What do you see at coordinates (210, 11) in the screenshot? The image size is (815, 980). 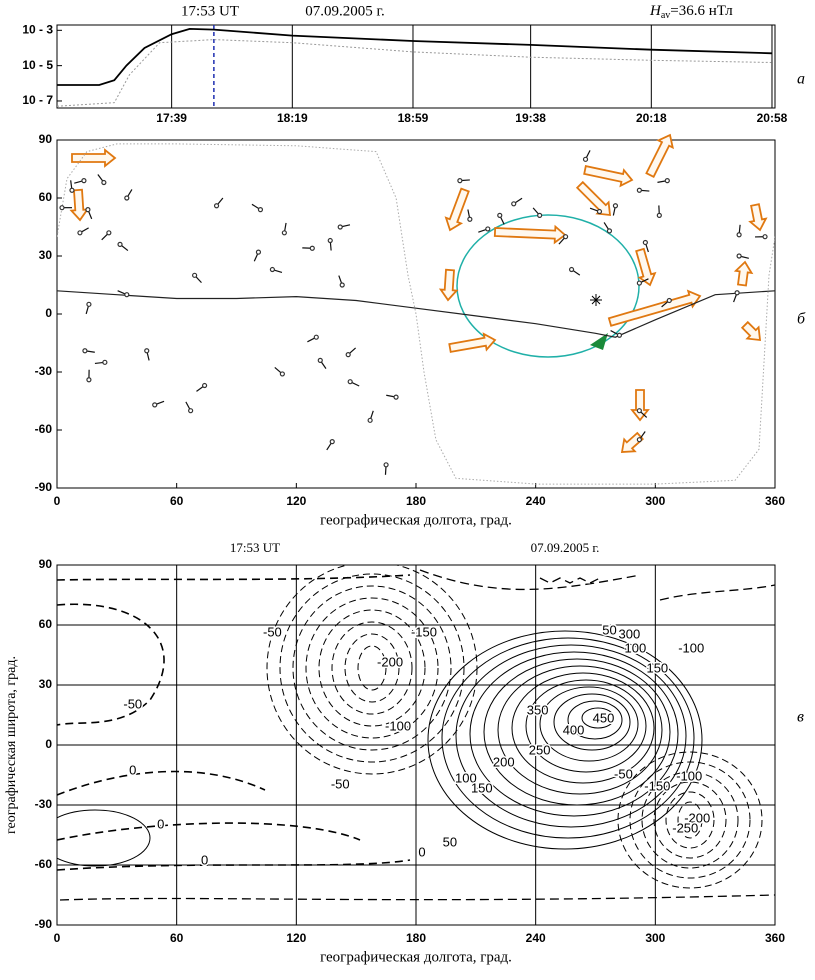 I see `annotation: 17:53 UT` at bounding box center [210, 11].